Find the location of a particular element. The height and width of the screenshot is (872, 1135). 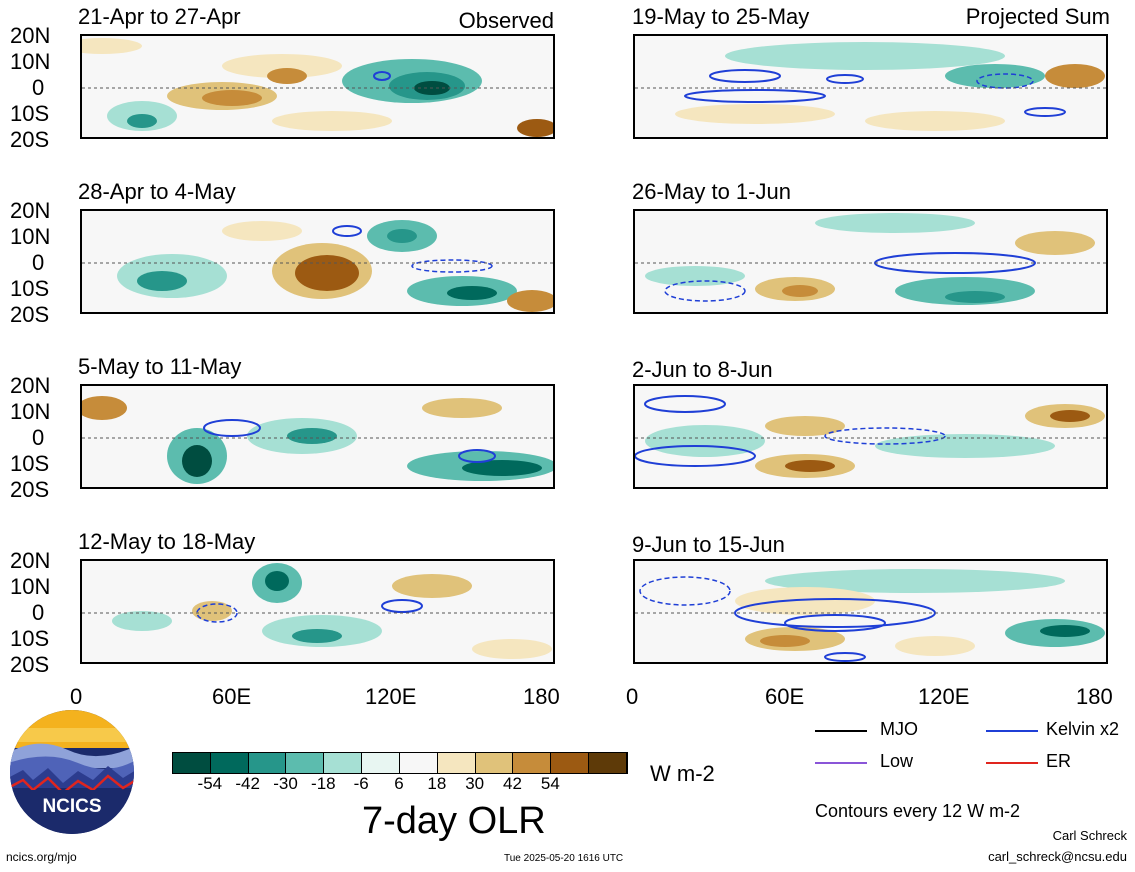

panel-title: 2-Jun to 8-Jun is located at coordinates (702, 369).